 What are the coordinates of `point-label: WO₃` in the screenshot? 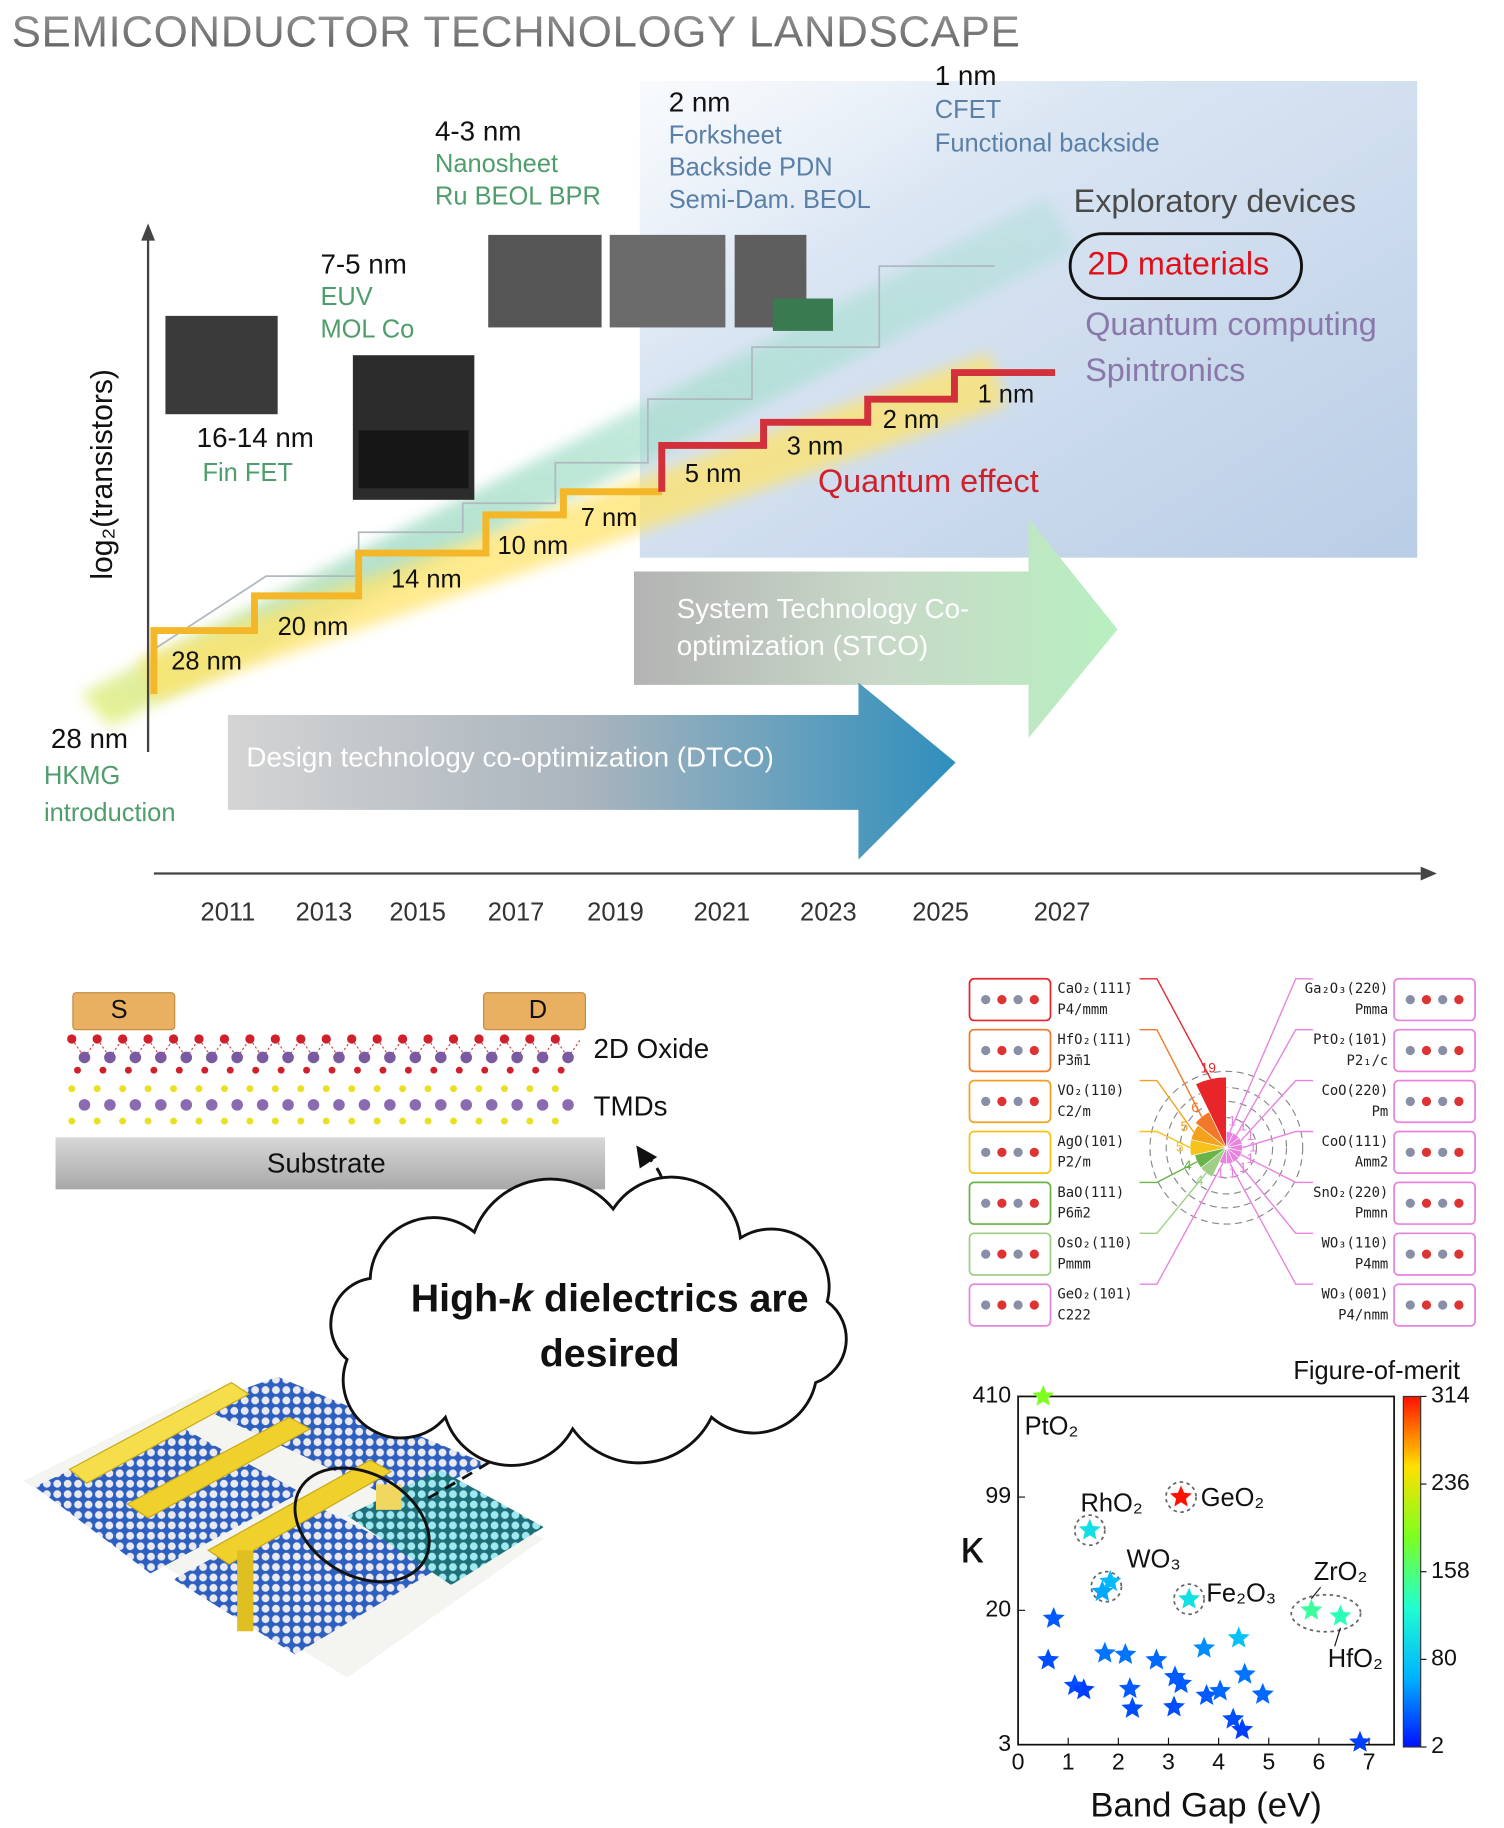 It's located at (1154, 1560).